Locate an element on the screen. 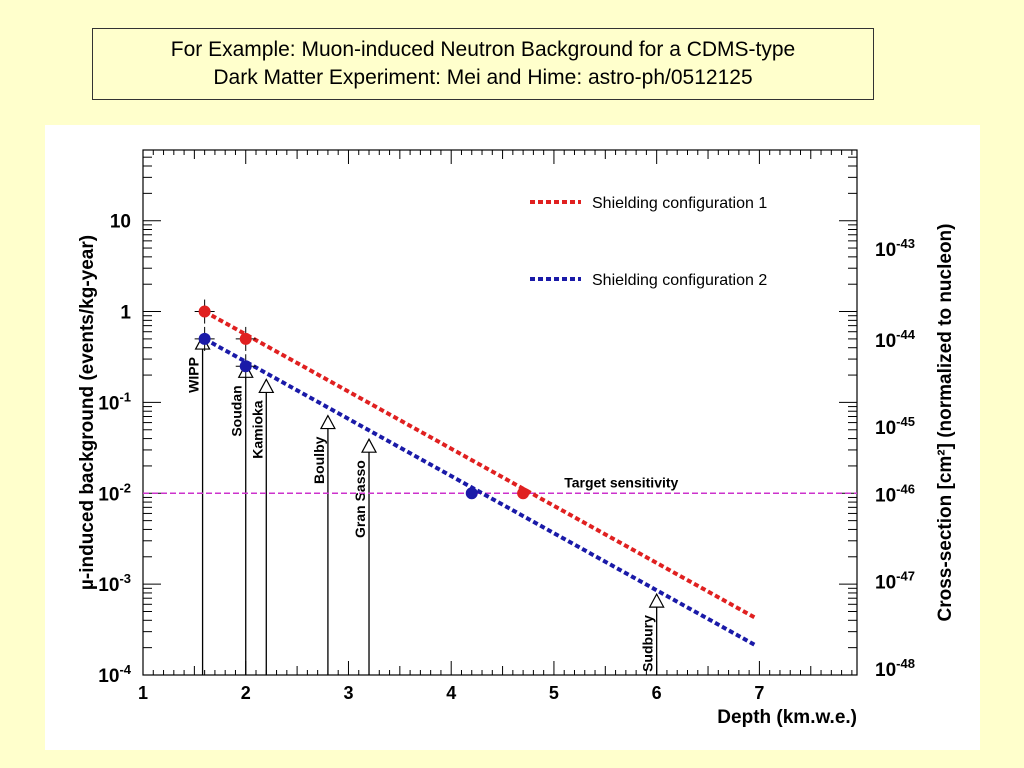 This screenshot has height=768, width=1024. y2-tick-label: 10⁻⁴⁷ is located at coordinates (895, 580).